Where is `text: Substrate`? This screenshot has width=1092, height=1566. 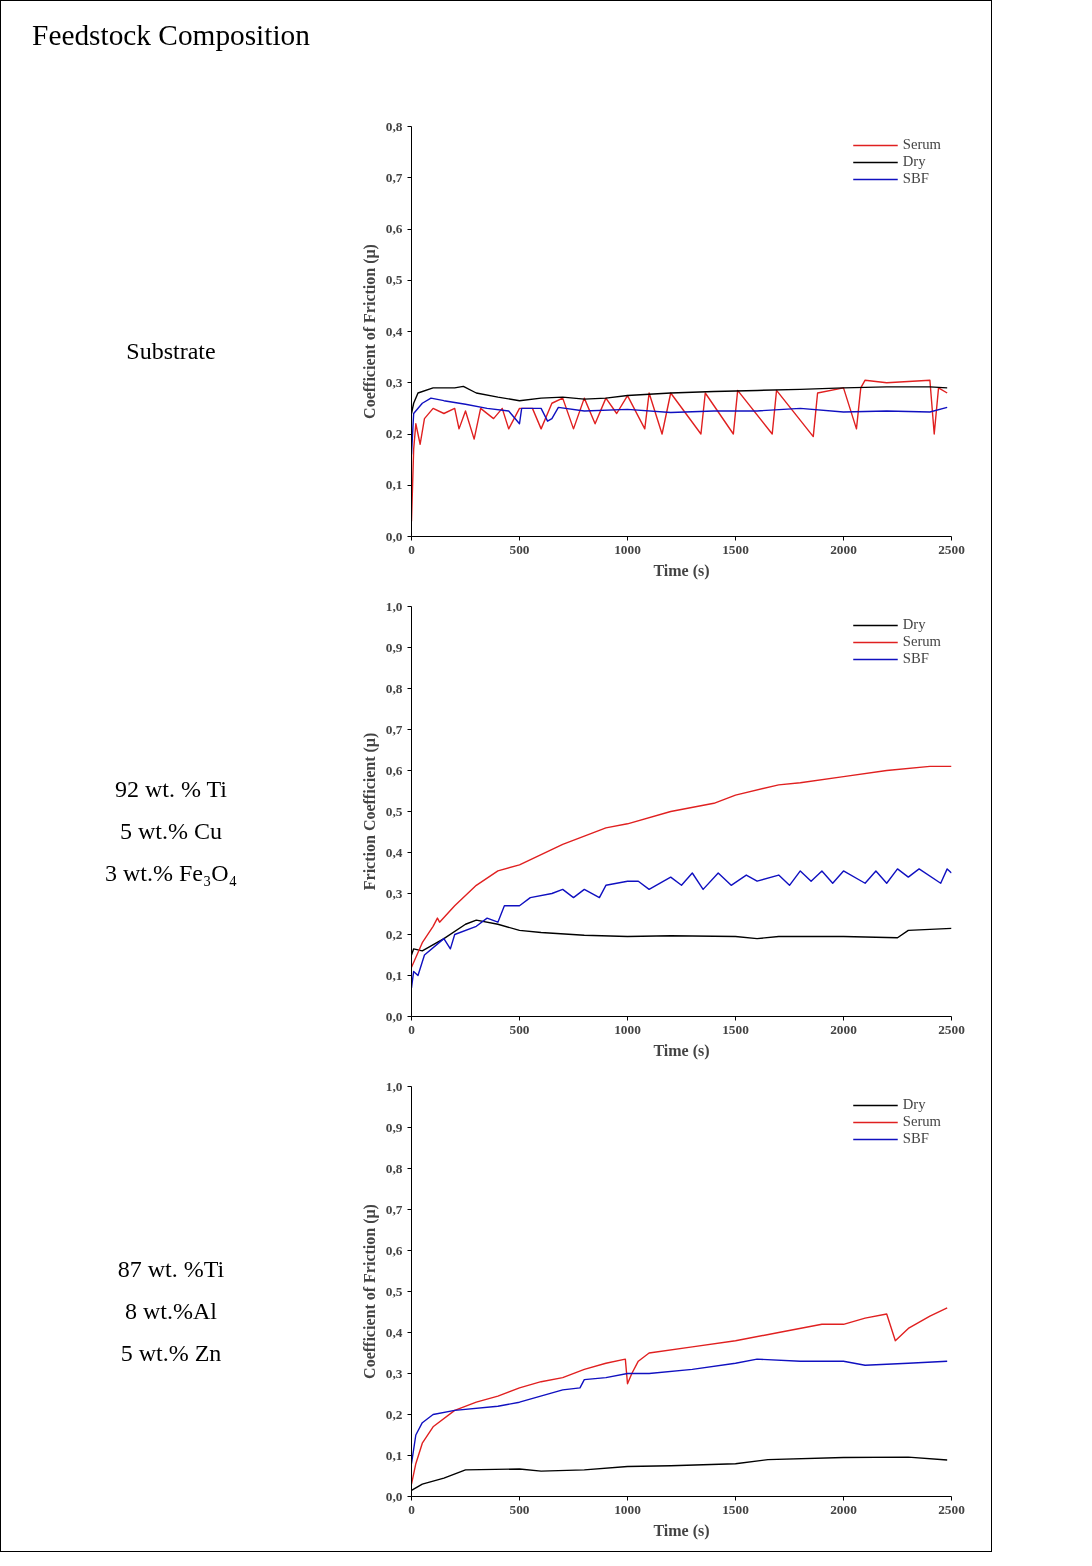 text: Substrate is located at coordinates (171, 351).